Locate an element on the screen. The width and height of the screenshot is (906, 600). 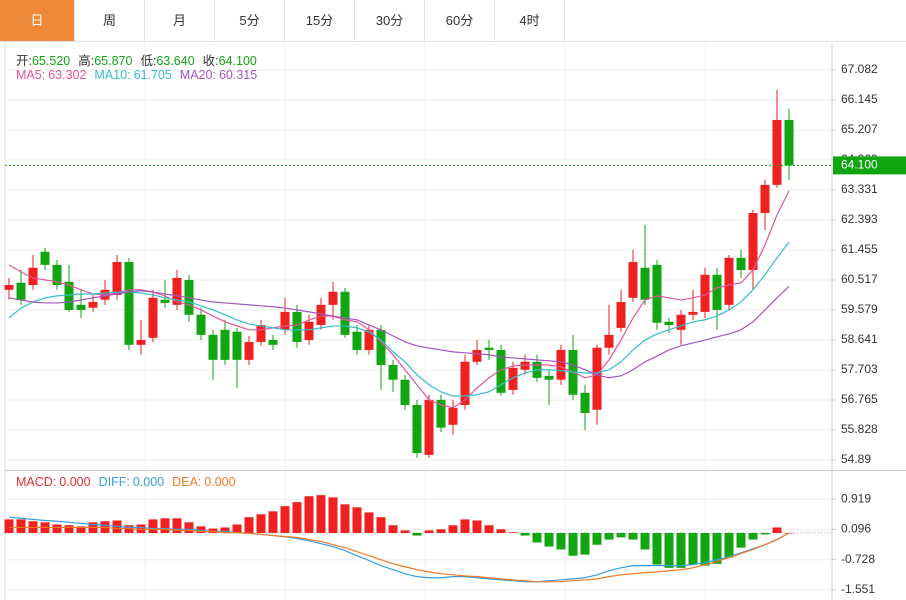
y-tick-label: 58.641 is located at coordinates (859, 339).